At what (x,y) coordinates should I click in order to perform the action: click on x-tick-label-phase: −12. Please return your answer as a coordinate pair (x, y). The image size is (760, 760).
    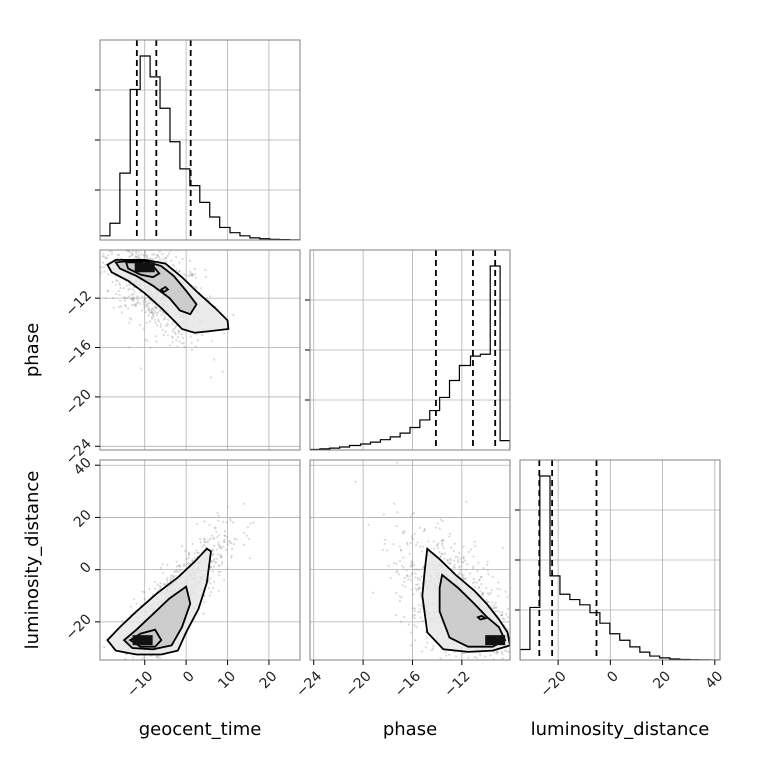
    Looking at the image, I should click on (457, 684).